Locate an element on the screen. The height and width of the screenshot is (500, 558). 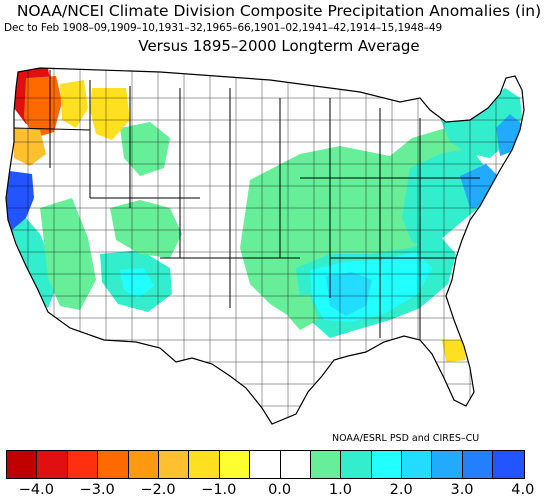
anomaly-montana-wet is located at coordinates (145, 149).